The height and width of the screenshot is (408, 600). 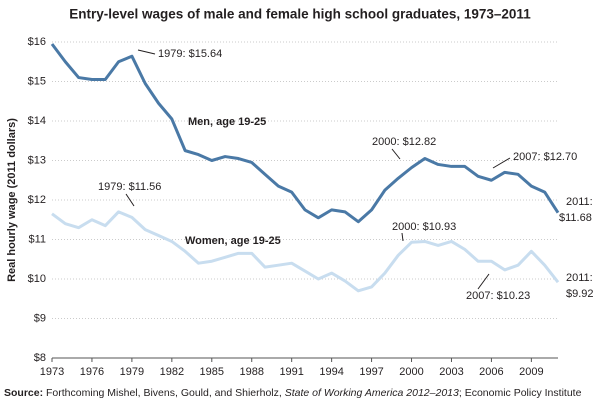 I want to click on series-label: Men, age 19-25, so click(x=227, y=122).